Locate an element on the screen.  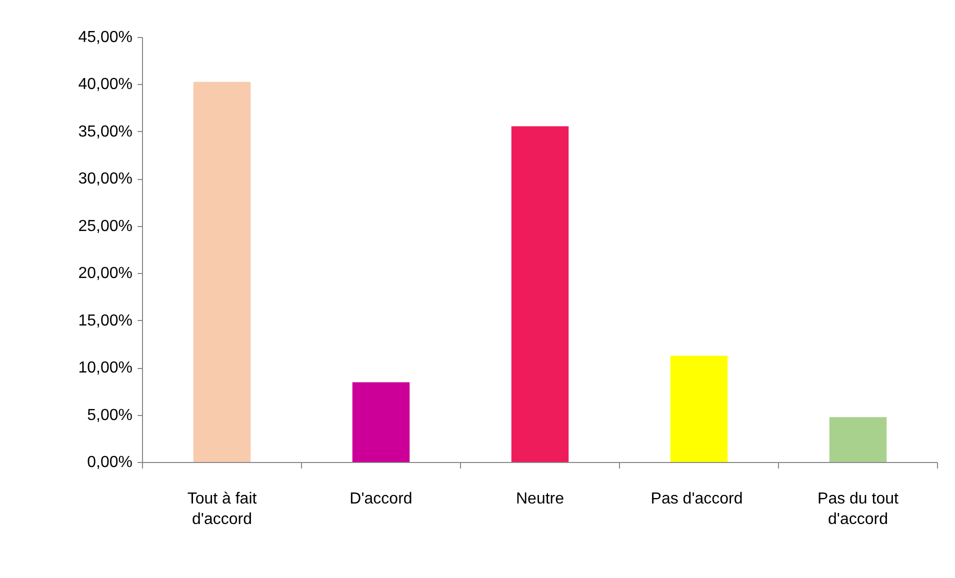
y-tick-label: 0,00% is located at coordinates (110, 462).